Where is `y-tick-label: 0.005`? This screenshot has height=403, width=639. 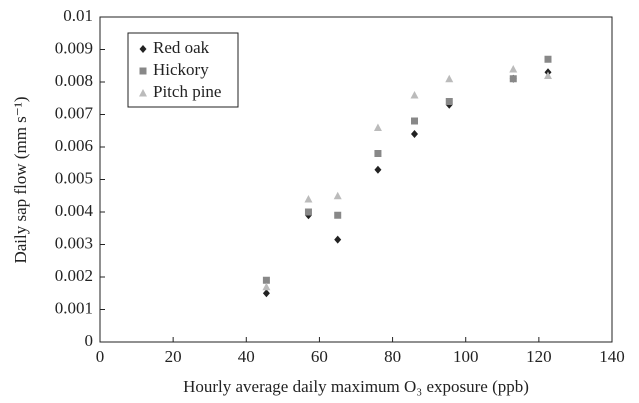
y-tick-label: 0.005 is located at coordinates (74, 177).